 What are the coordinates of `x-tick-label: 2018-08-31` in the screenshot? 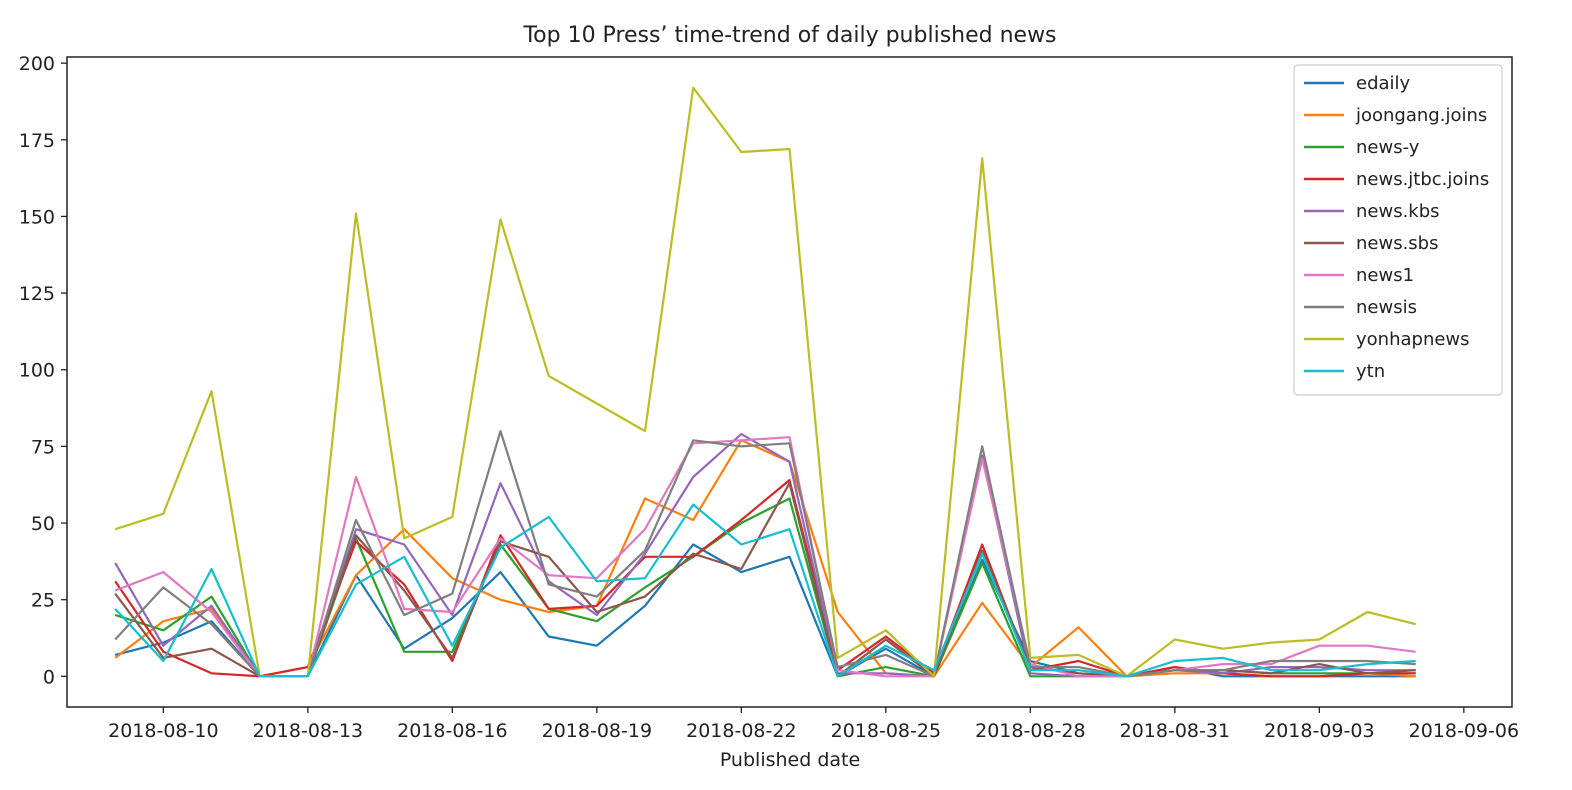 It's located at (1175, 731).